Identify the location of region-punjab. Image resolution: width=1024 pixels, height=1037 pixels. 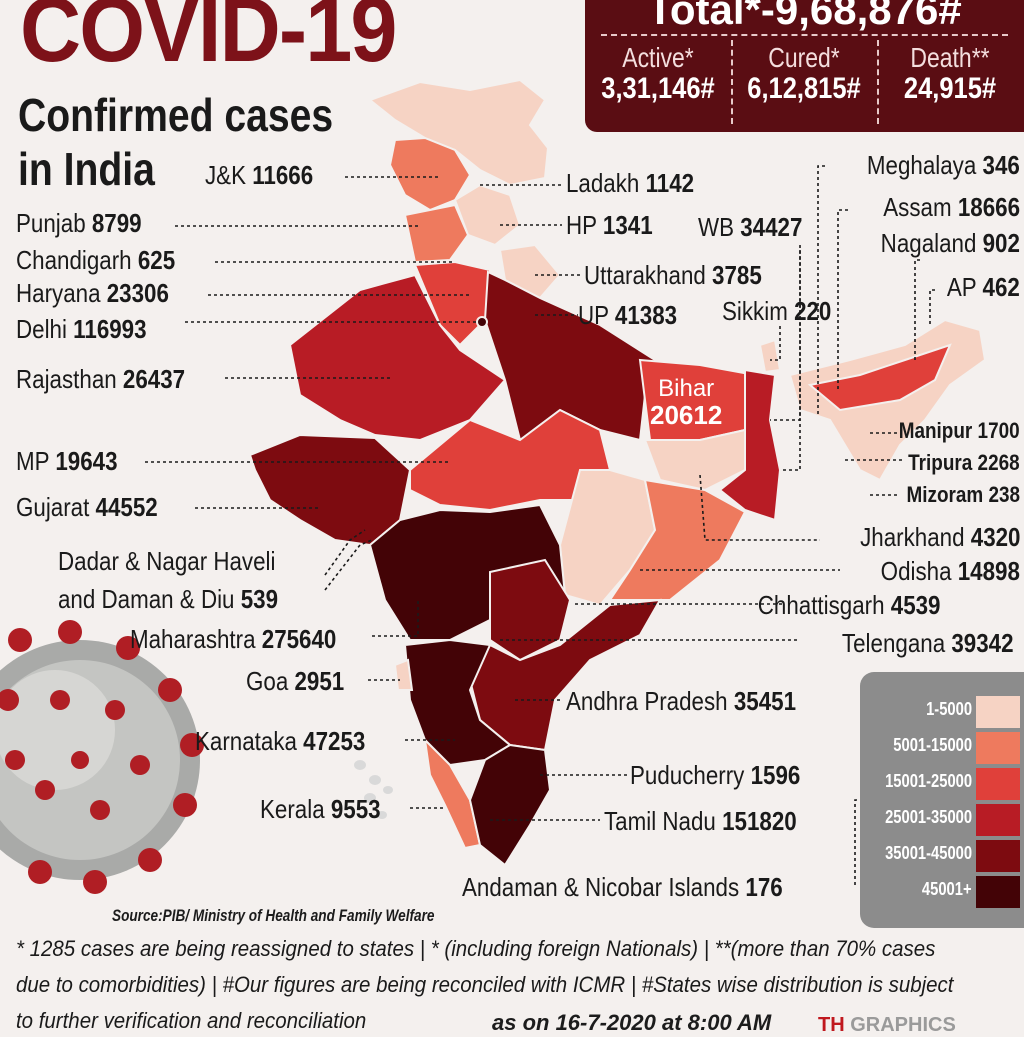
(436, 233).